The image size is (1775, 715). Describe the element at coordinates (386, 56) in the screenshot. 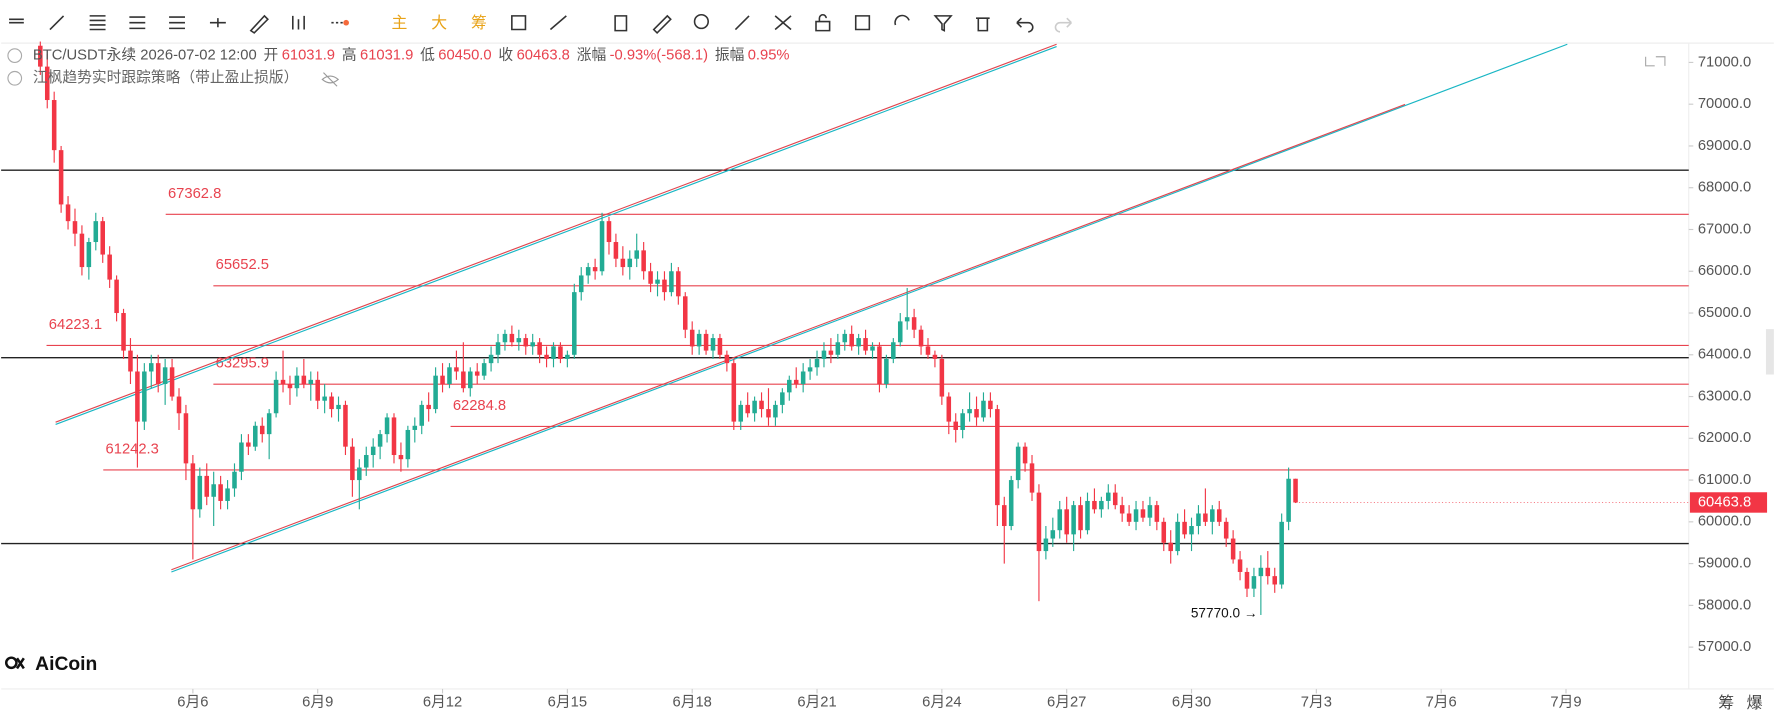

I see `field-value: 61031.9` at that location.